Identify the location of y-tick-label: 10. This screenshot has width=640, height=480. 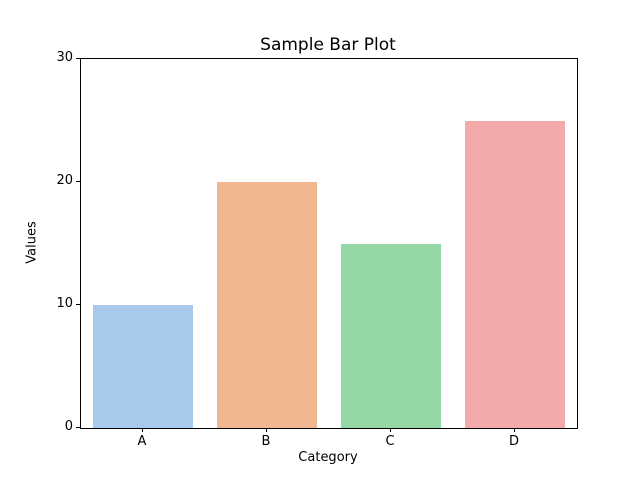
(64, 303).